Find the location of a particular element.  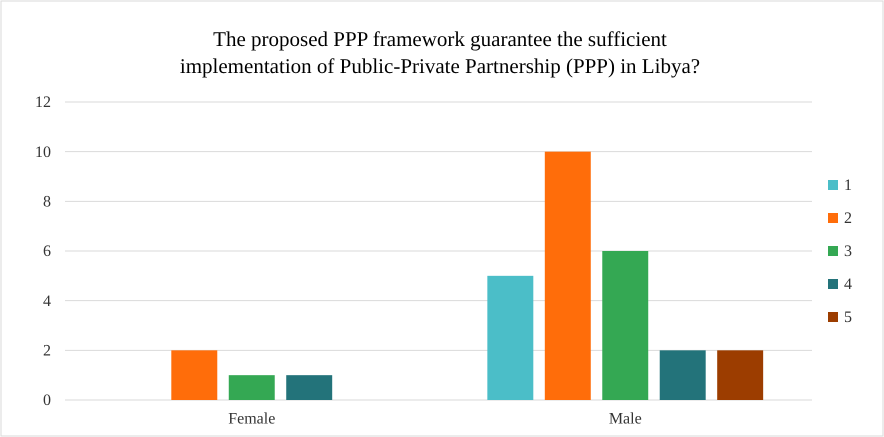

y-tick-label: 2 is located at coordinates (47, 351).